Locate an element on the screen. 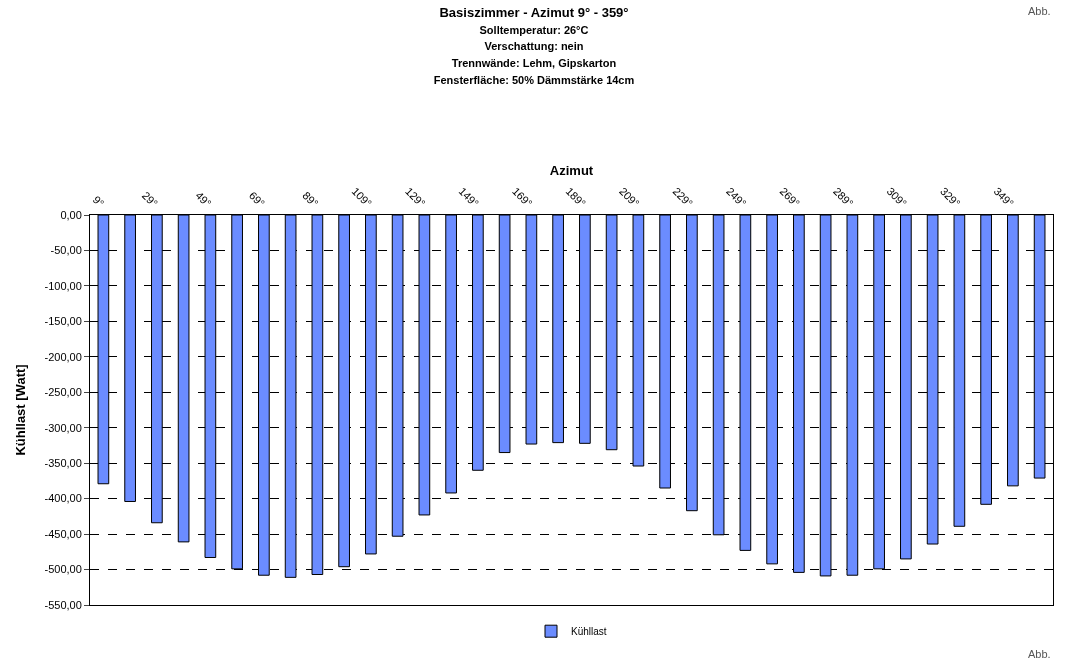 The width and height of the screenshot is (1068, 665). y-tick-label: -50,00 is located at coordinates (66, 250).